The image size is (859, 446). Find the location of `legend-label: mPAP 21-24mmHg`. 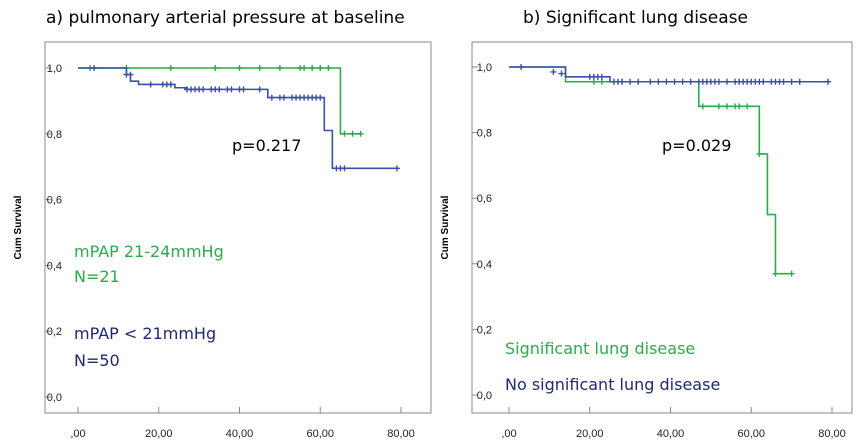

legend-label: mPAP 21-24mmHg is located at coordinates (149, 251).